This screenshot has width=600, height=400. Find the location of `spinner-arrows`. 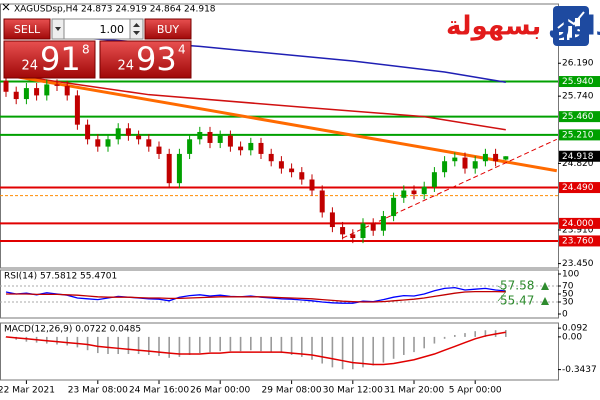

spinner-arrows is located at coordinates (136, 29).